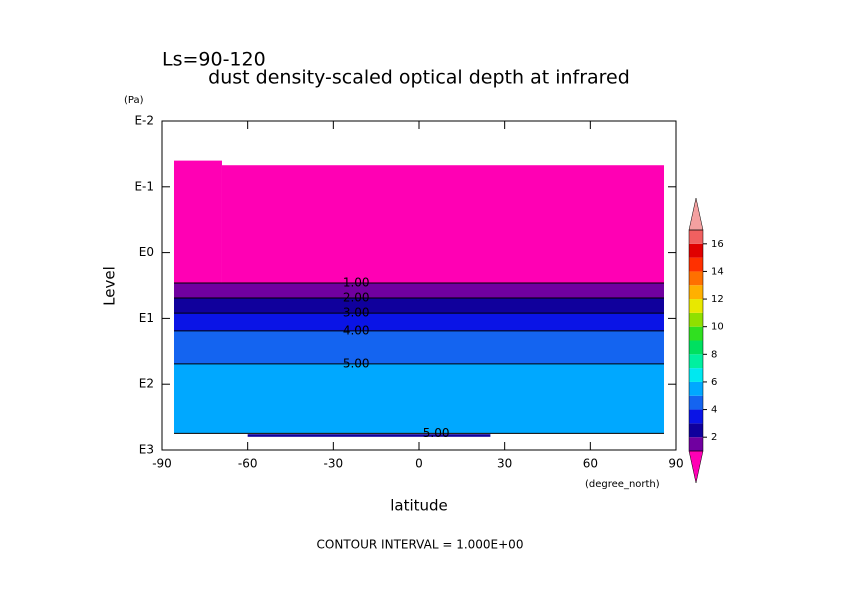 Image resolution: width=842 pixels, height=595 pixels. Describe the element at coordinates (717, 244) in the screenshot. I see `colorbar-tick-label: 16` at that location.